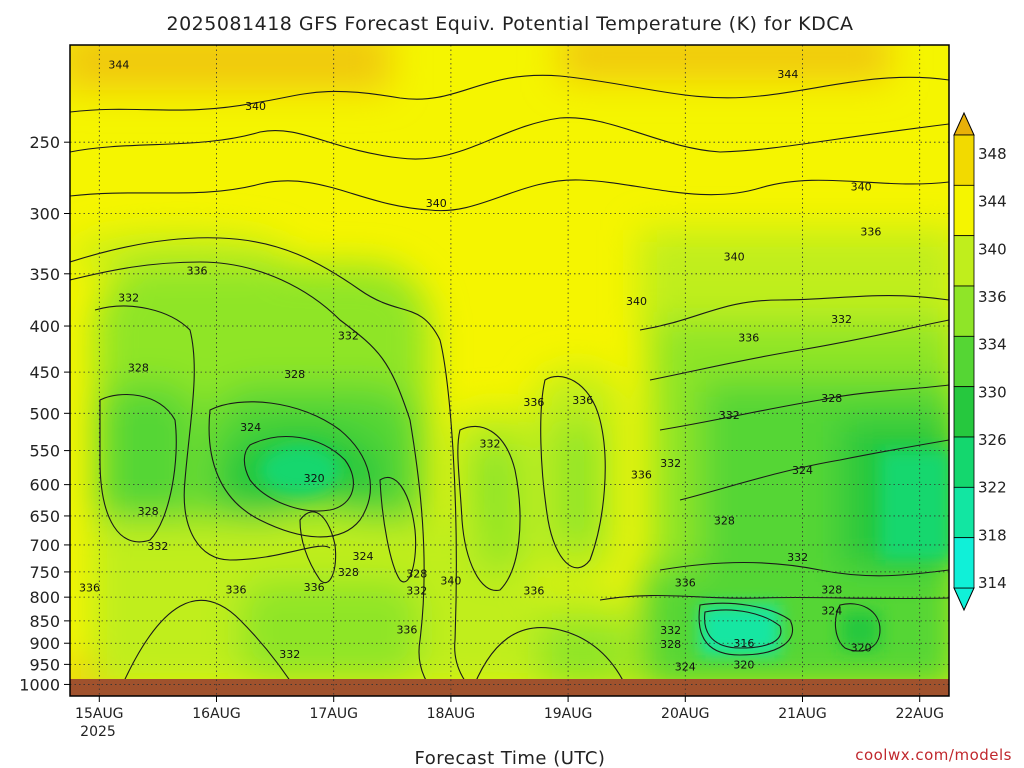  Describe the element at coordinates (44, 572) in the screenshot. I see `y-tick-label: 750` at that location.